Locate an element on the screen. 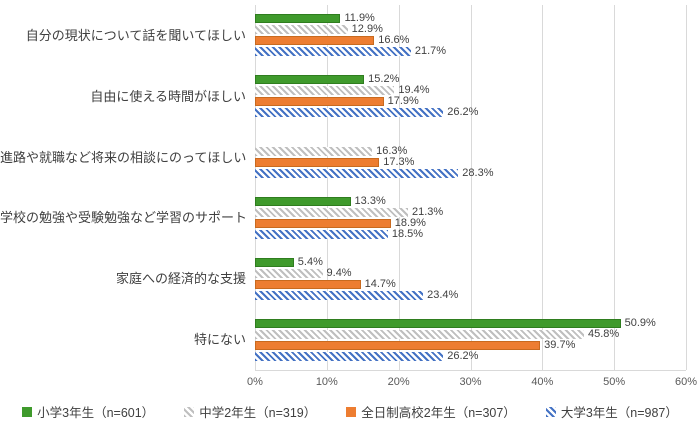 The width and height of the screenshot is (700, 431). value-label: 15.2% is located at coordinates (384, 79).